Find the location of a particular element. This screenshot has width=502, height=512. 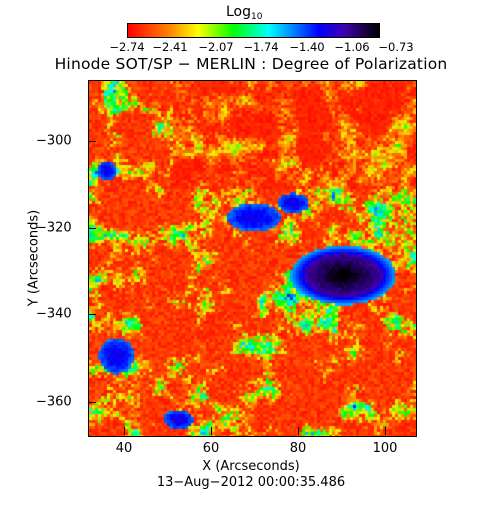

y-tick-label: −340 is located at coordinates (54, 314).